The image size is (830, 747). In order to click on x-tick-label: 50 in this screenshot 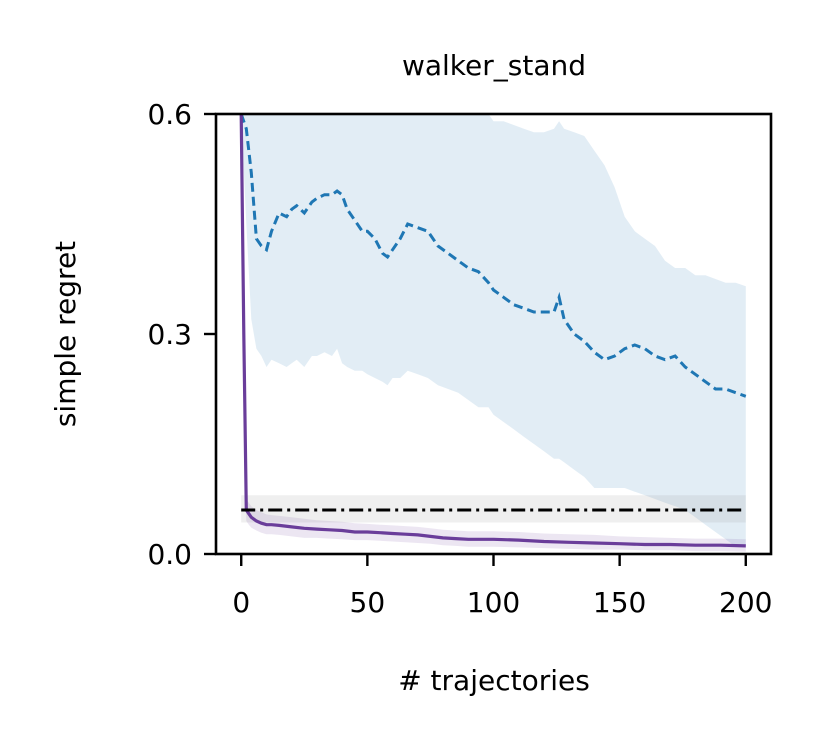, I will do `click(368, 602)`.